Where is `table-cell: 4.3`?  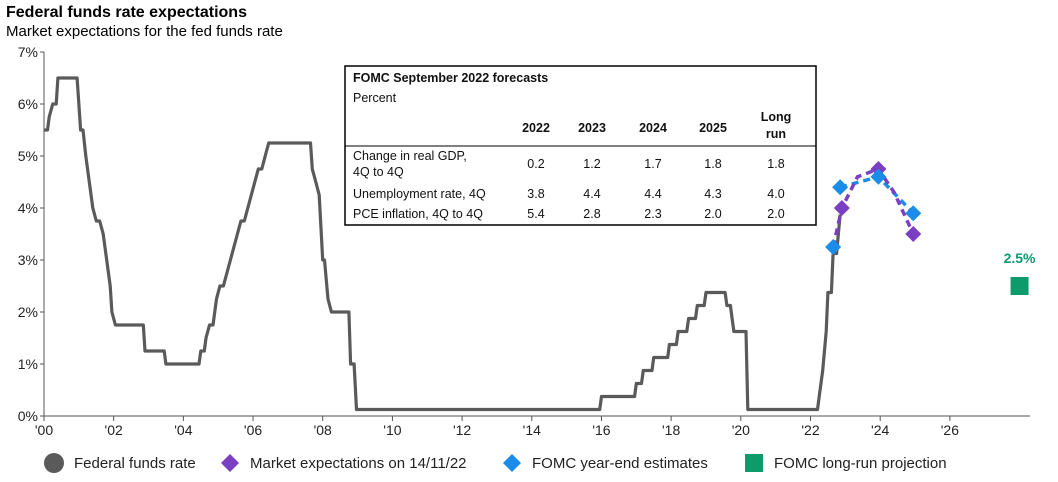 table-cell: 4.3 is located at coordinates (712, 194).